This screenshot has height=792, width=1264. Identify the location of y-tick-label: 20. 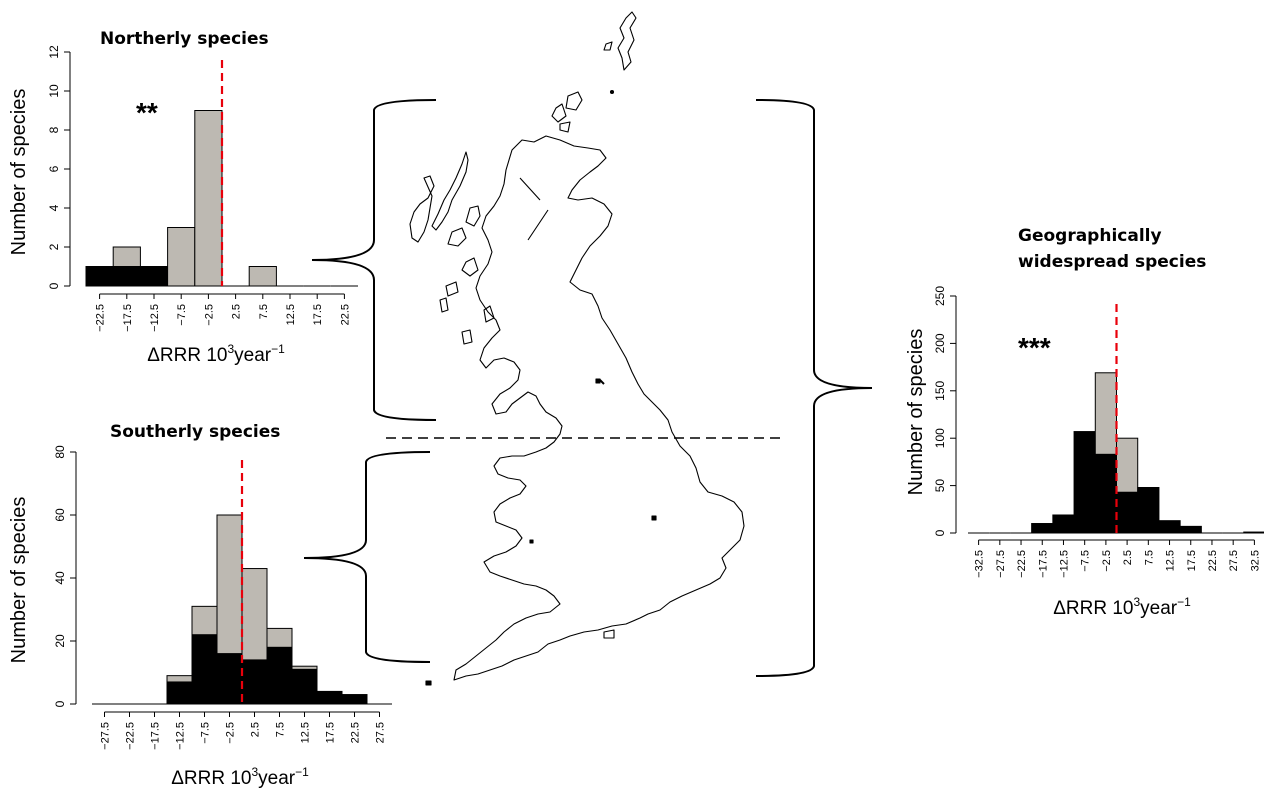
(60, 641).